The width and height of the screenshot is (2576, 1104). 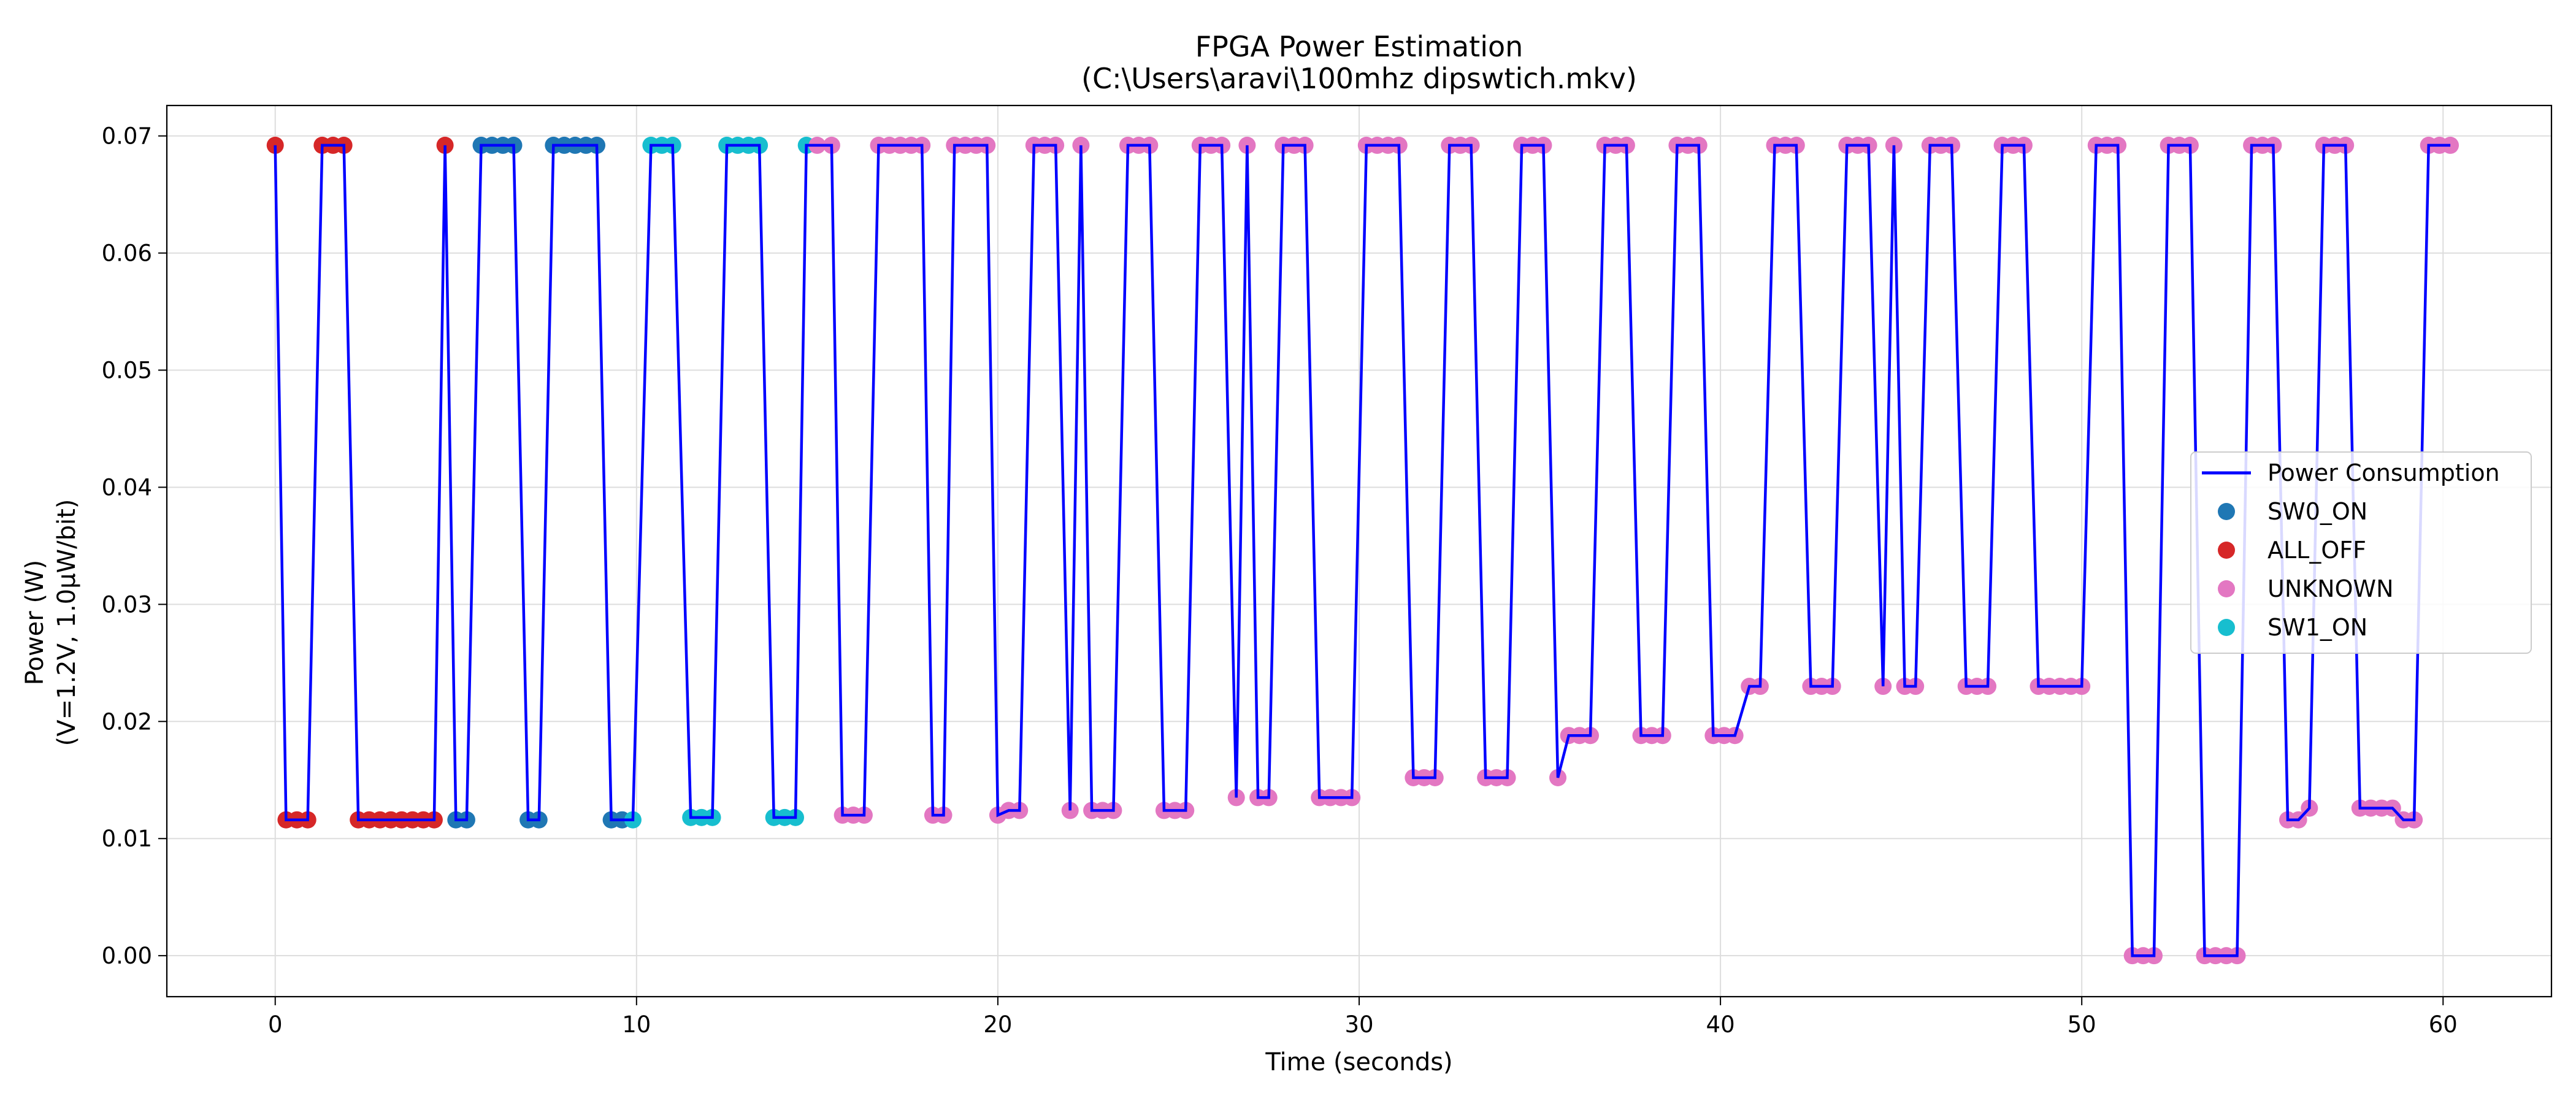 I want to click on legend-item-unknown: UNKNOWN, so click(x=2306, y=588).